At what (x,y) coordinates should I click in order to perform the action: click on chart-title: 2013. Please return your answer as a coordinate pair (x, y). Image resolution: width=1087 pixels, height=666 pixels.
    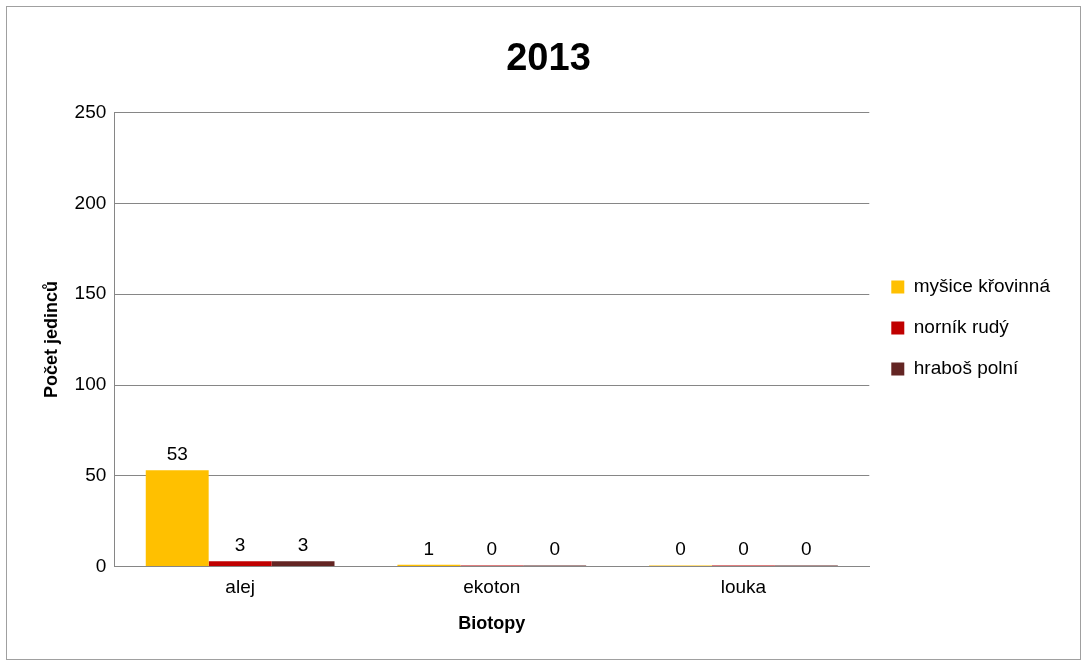
    Looking at the image, I should click on (548, 57).